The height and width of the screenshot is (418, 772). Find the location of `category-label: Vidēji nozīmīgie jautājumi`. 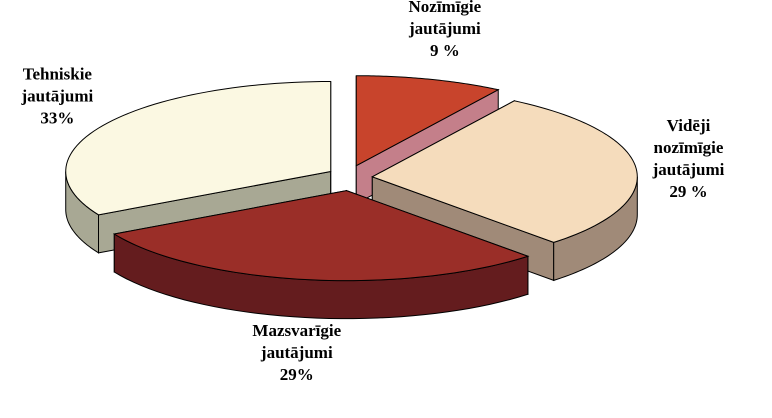

category-label: Vidēji nozīmīgie jautājumi is located at coordinates (688, 147).